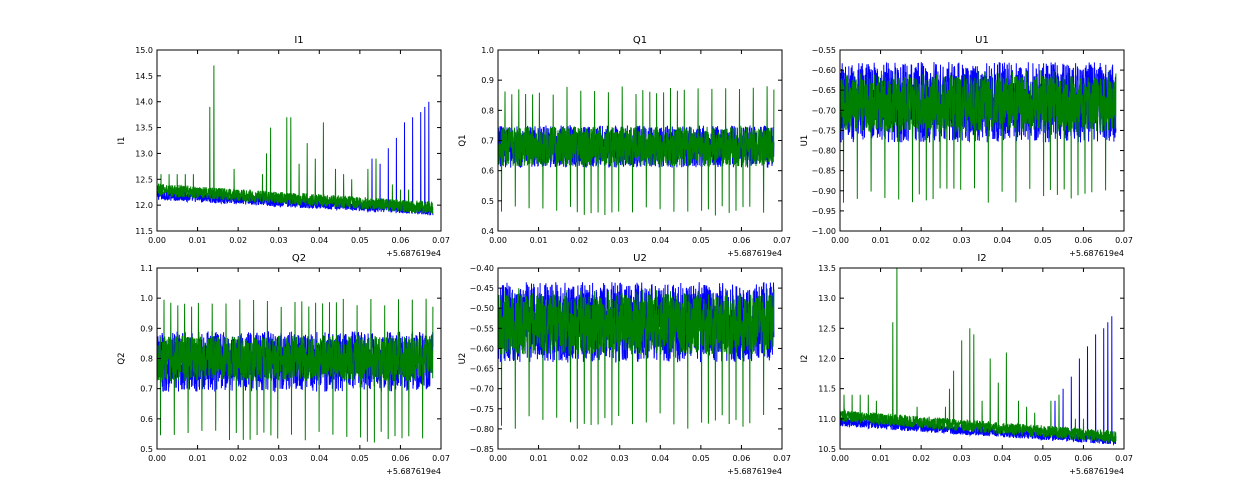 The height and width of the screenshot is (500, 1250). Describe the element at coordinates (144, 102) in the screenshot. I see `y-tick-label: 14.0` at that location.